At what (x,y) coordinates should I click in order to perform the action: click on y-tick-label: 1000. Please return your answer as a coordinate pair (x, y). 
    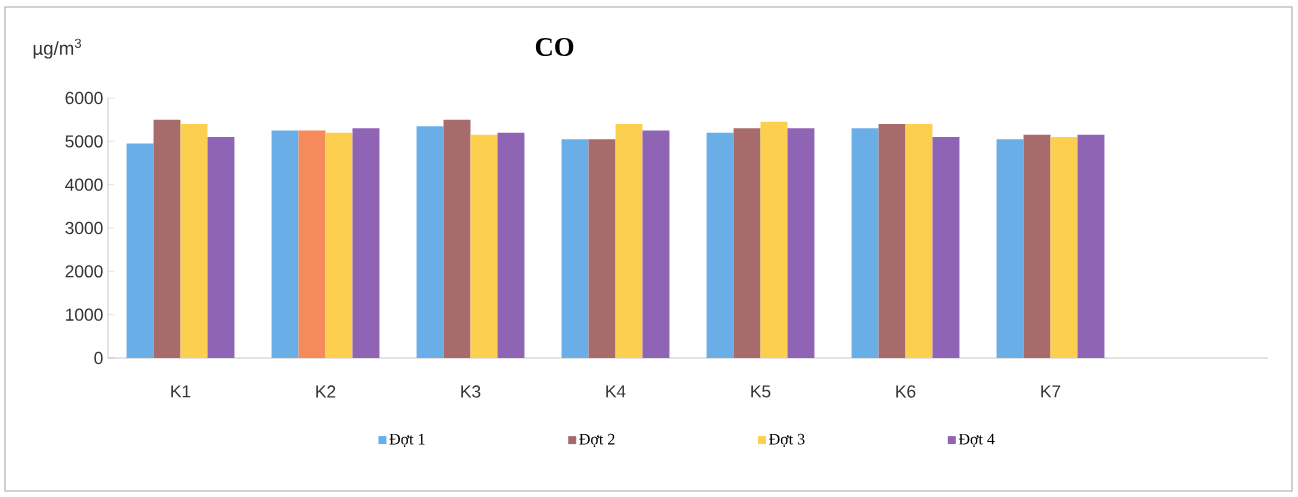
    Looking at the image, I should click on (84, 314).